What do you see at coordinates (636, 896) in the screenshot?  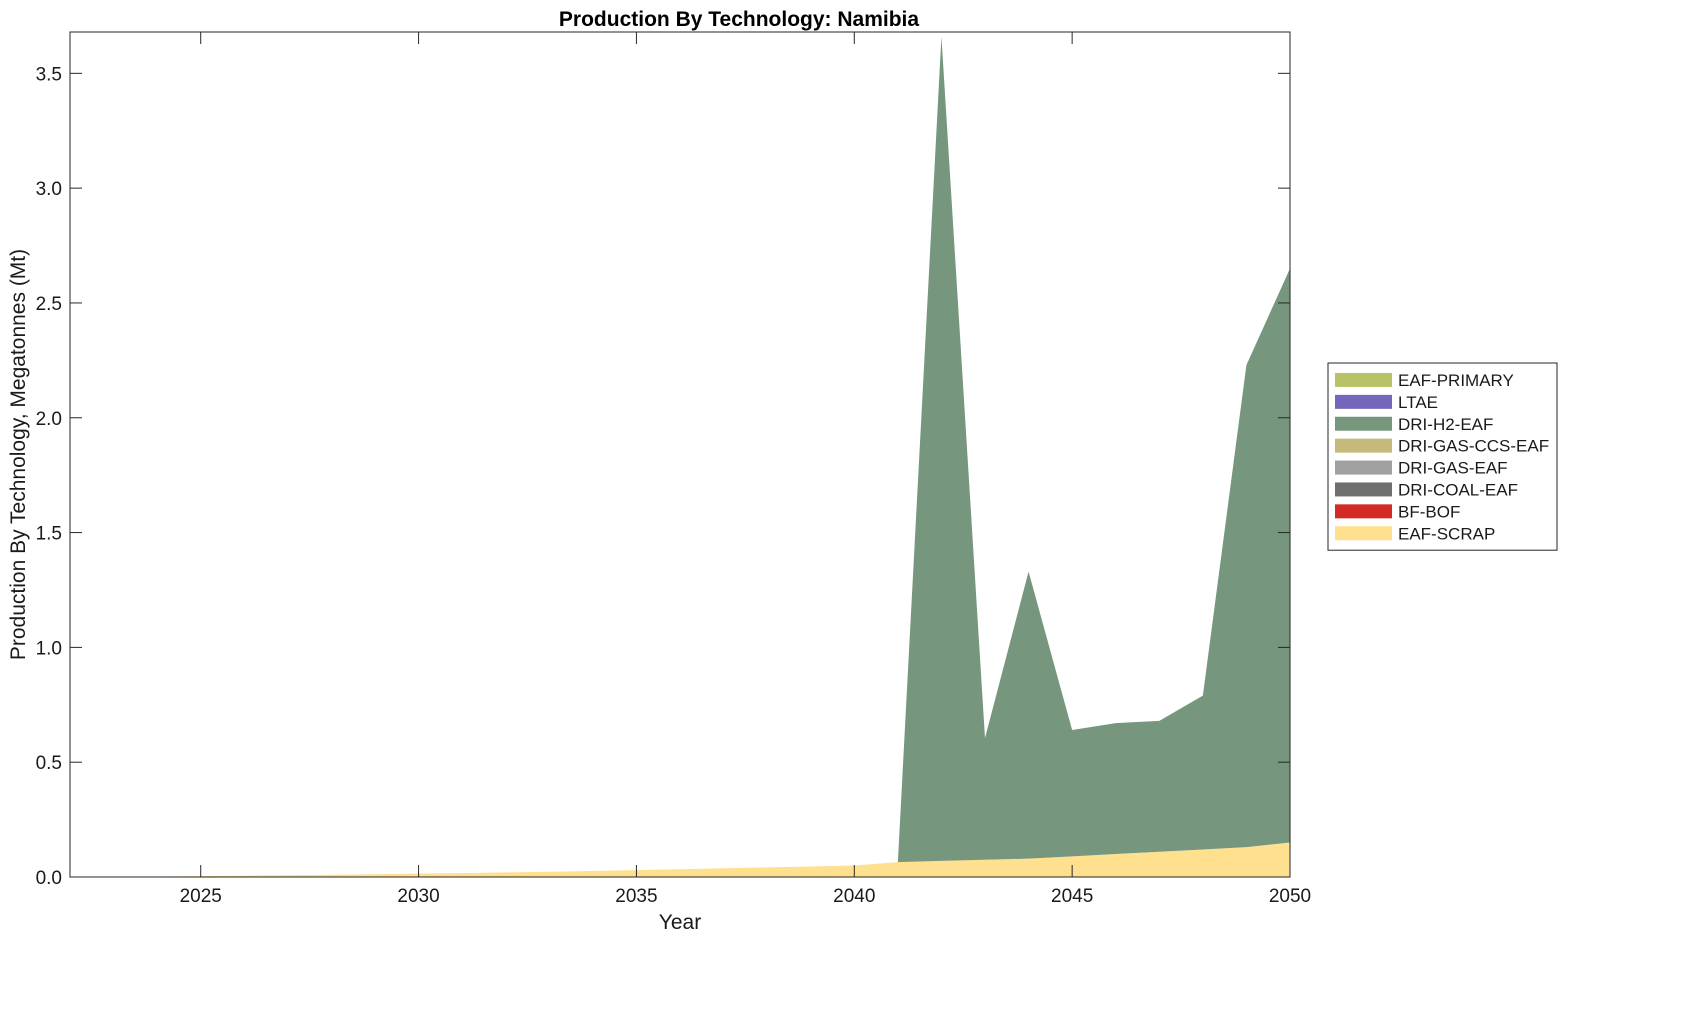 I see `x-tick-label: 2035` at bounding box center [636, 896].